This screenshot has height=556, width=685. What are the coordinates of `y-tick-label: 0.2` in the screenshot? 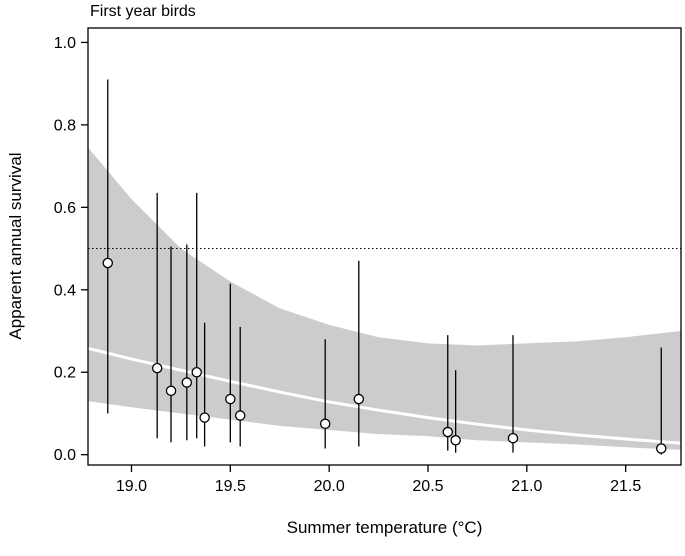 It's located at (65, 373).